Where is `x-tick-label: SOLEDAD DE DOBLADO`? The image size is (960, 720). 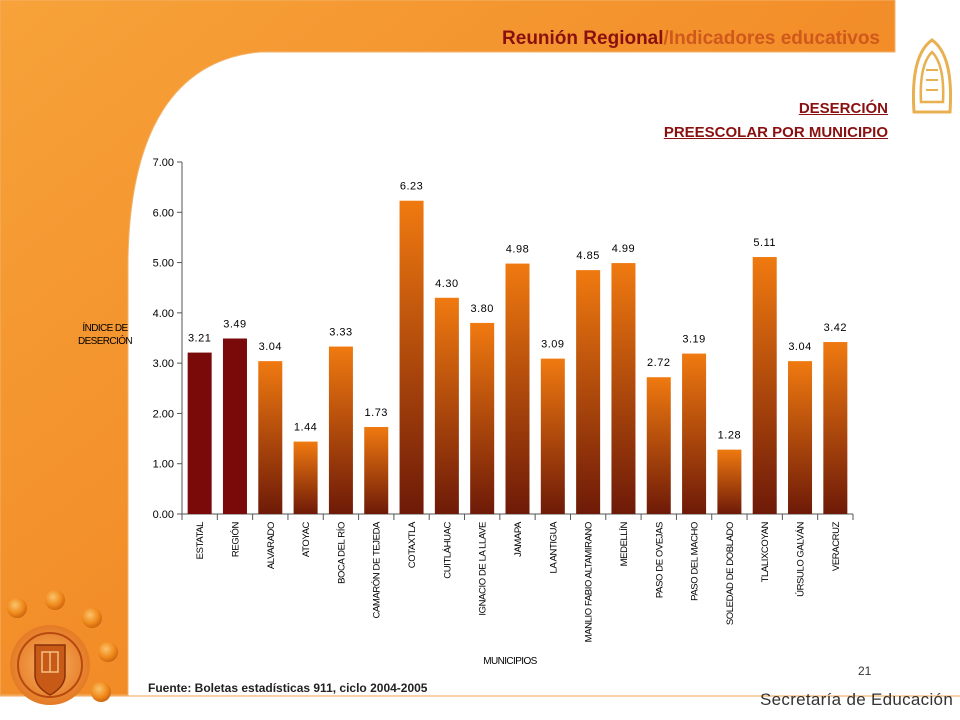
x-tick-label: SOLEDAD DE DOBLADO is located at coordinates (730, 573).